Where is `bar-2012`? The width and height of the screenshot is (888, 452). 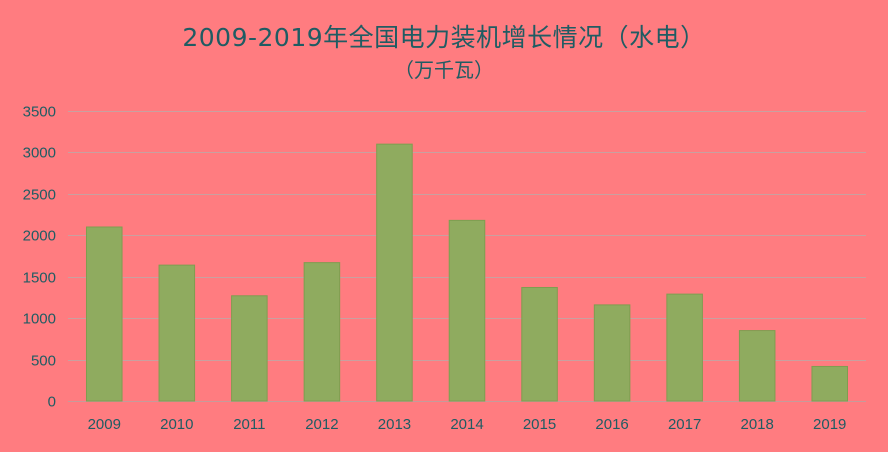 bar-2012 is located at coordinates (322, 332).